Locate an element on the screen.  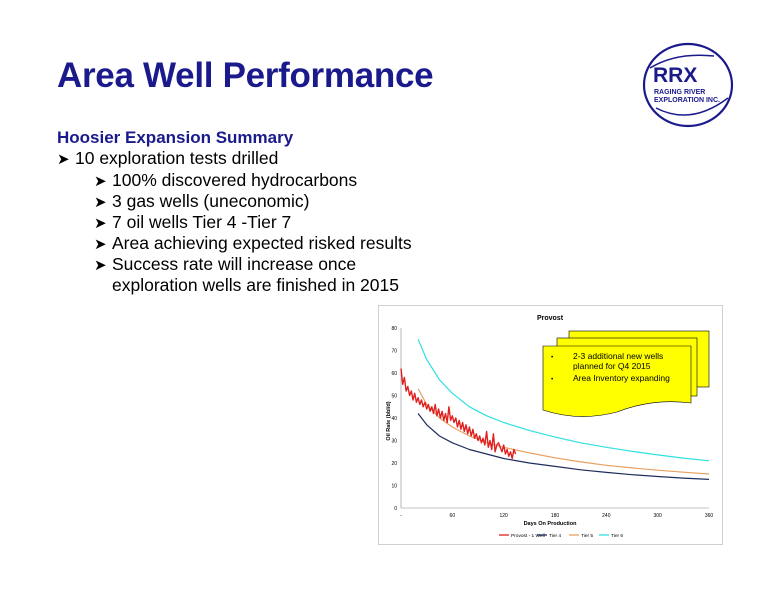
x-tick-label: 60 is located at coordinates (453, 516).